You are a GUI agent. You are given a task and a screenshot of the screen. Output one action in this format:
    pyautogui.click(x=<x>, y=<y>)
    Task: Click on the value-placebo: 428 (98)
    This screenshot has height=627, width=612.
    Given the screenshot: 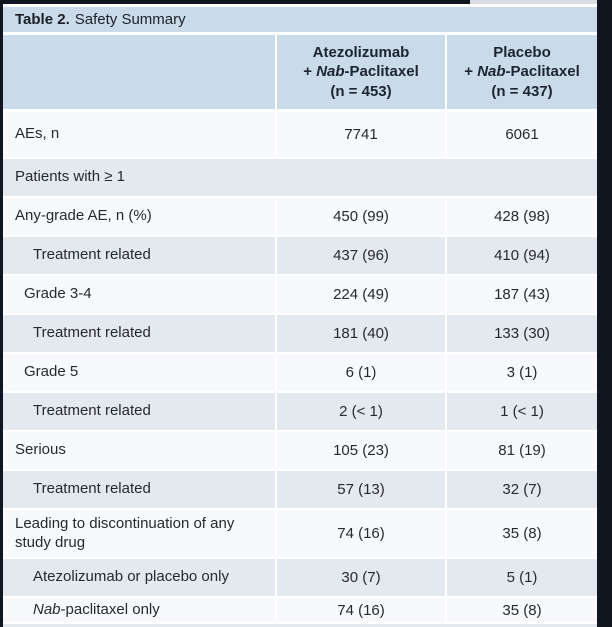 What is the action you would take?
    pyautogui.click(x=522, y=216)
    